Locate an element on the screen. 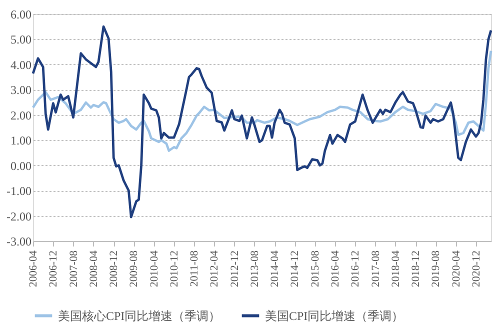  y-tick-label: -2.00 is located at coordinates (19, 216).